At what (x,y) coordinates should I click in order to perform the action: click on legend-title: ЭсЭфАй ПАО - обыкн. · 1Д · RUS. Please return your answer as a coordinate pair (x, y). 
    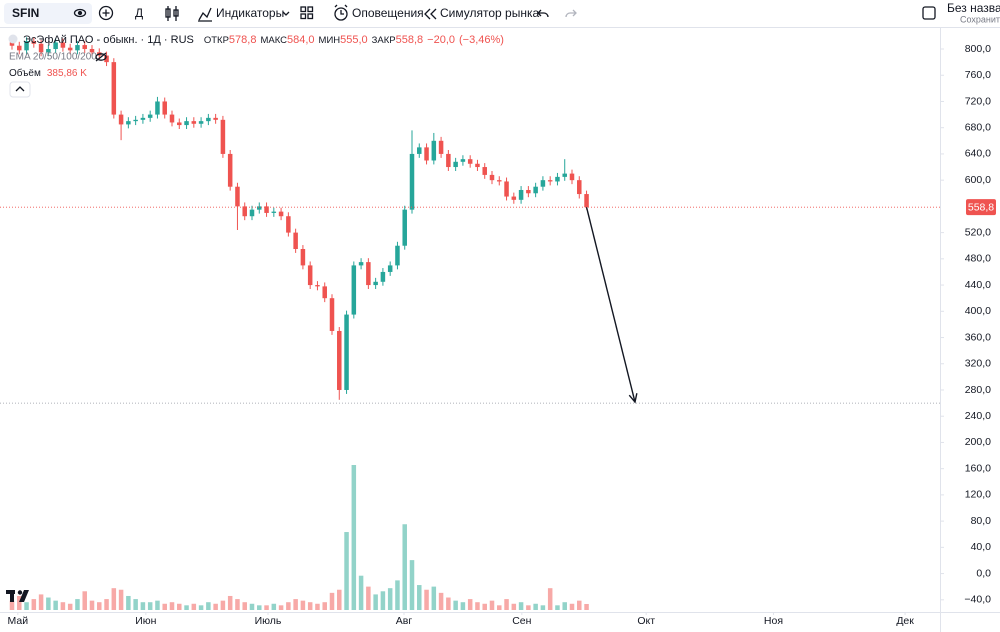
    Looking at the image, I should click on (108, 40).